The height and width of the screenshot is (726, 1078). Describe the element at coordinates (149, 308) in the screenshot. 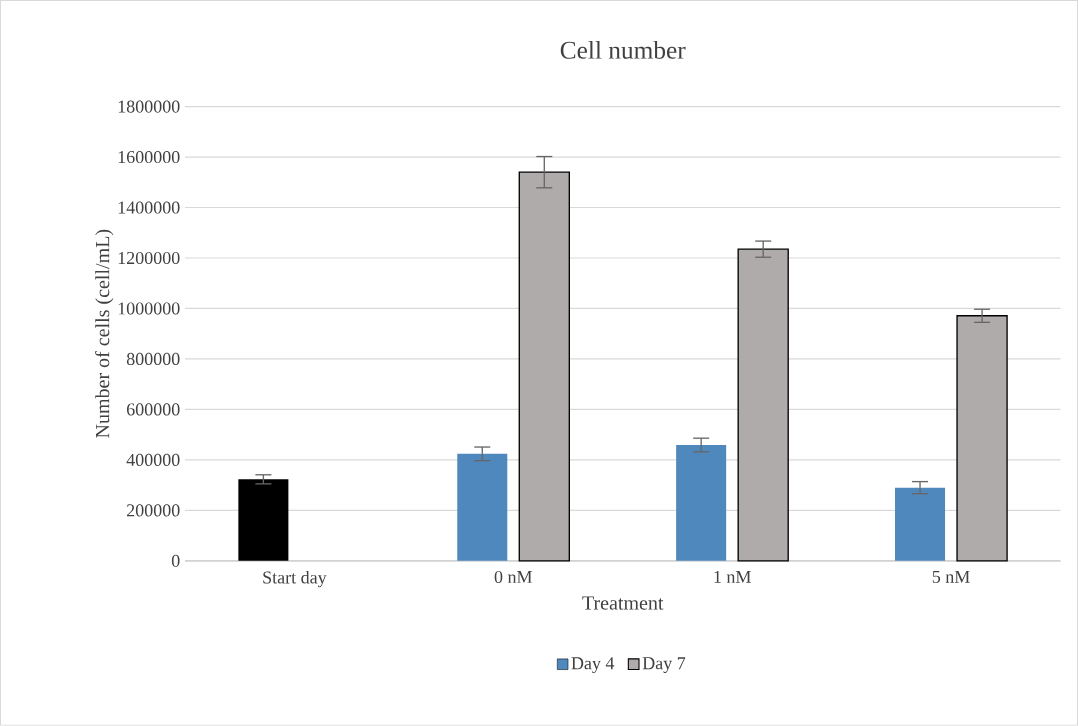

I see `y-tick-label: 1000000` at that location.